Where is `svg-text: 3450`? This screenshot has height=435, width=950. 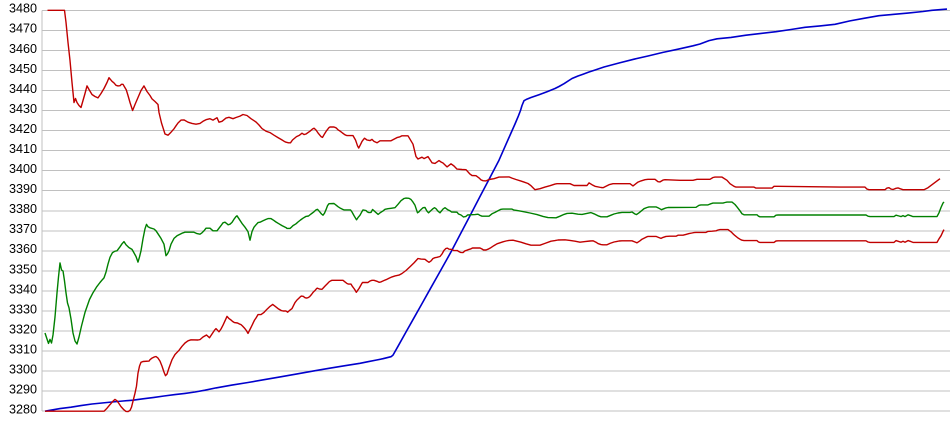
svg-text: 3450 is located at coordinates (23, 69).